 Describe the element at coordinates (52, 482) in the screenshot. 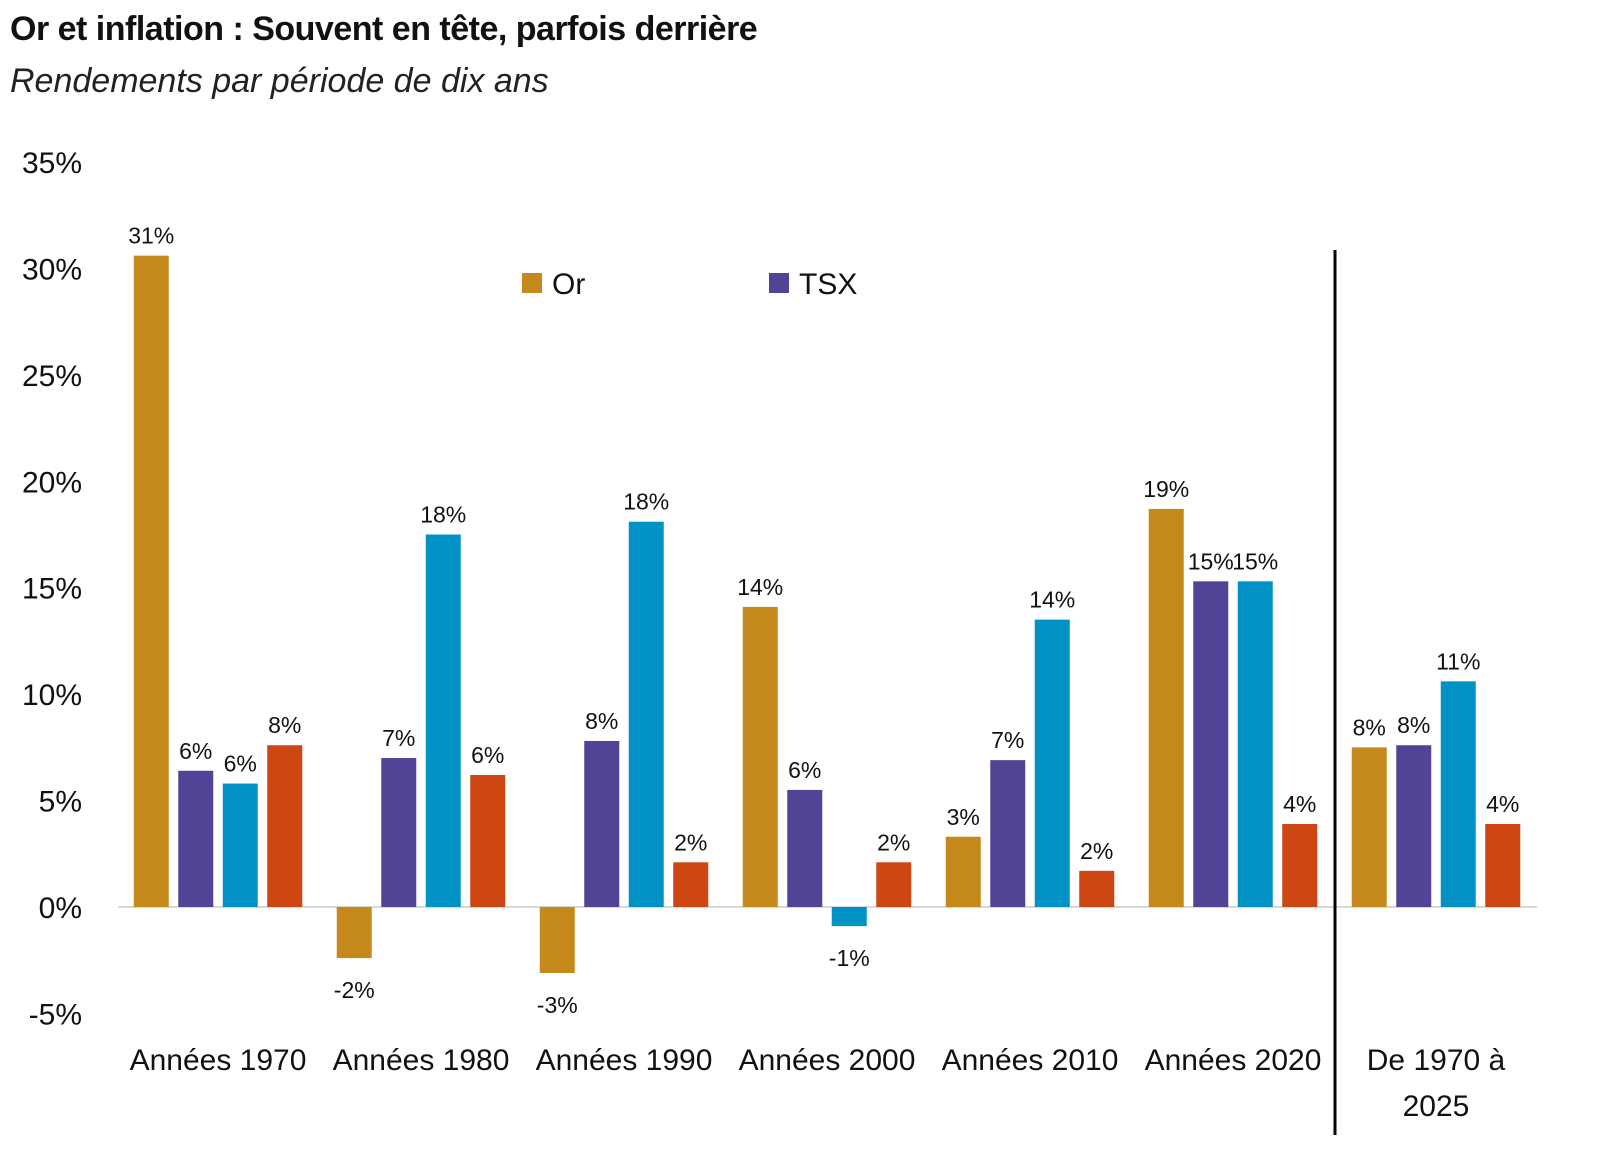

I see `y-tick-label: 20%` at that location.